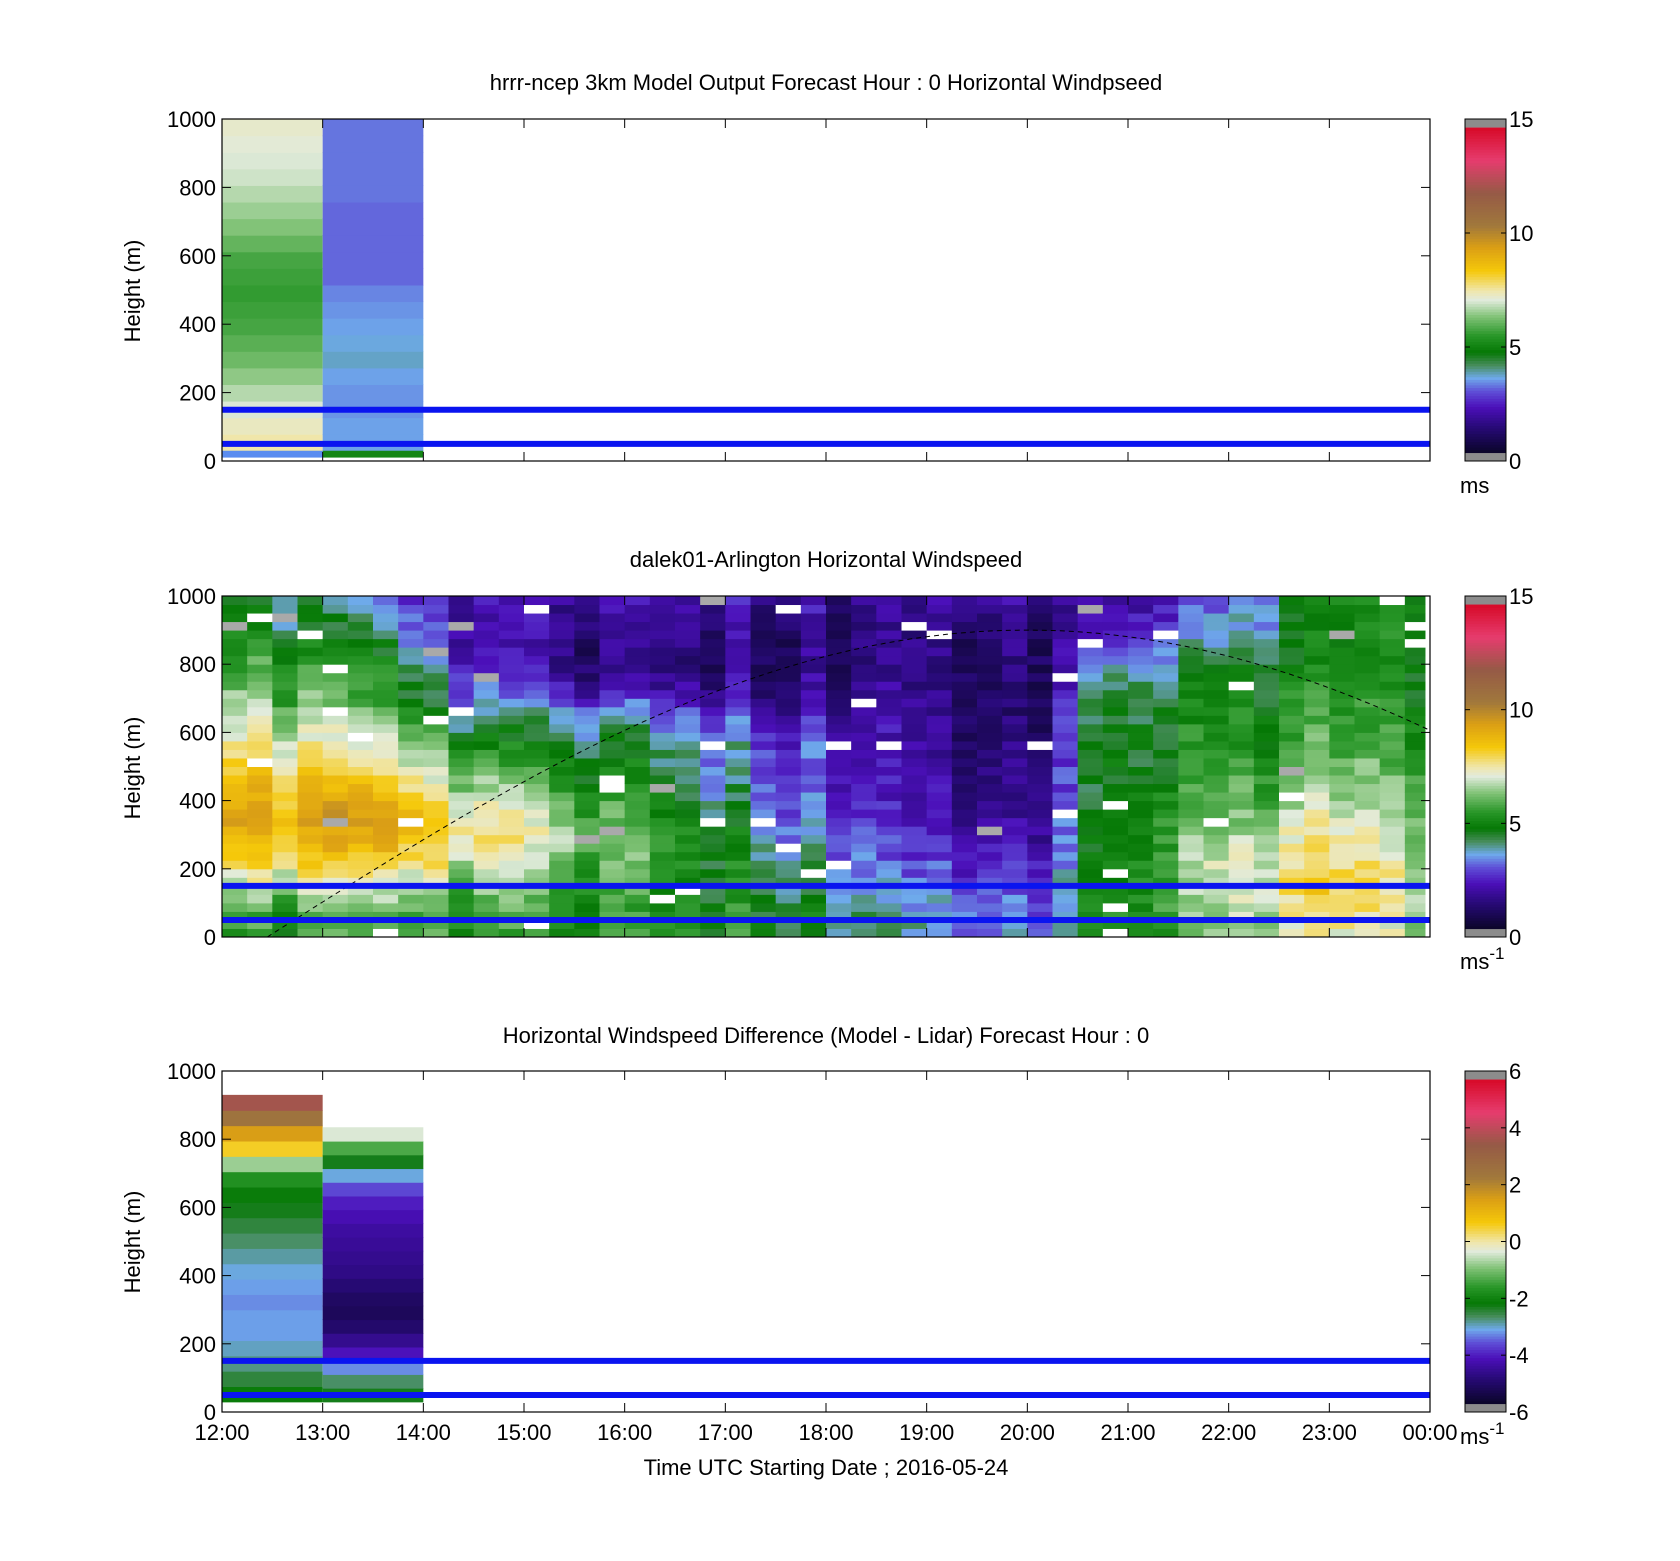  What do you see at coordinates (537, 643) in the screenshot?
I see `lidar-cell-t12-h34` at bounding box center [537, 643].